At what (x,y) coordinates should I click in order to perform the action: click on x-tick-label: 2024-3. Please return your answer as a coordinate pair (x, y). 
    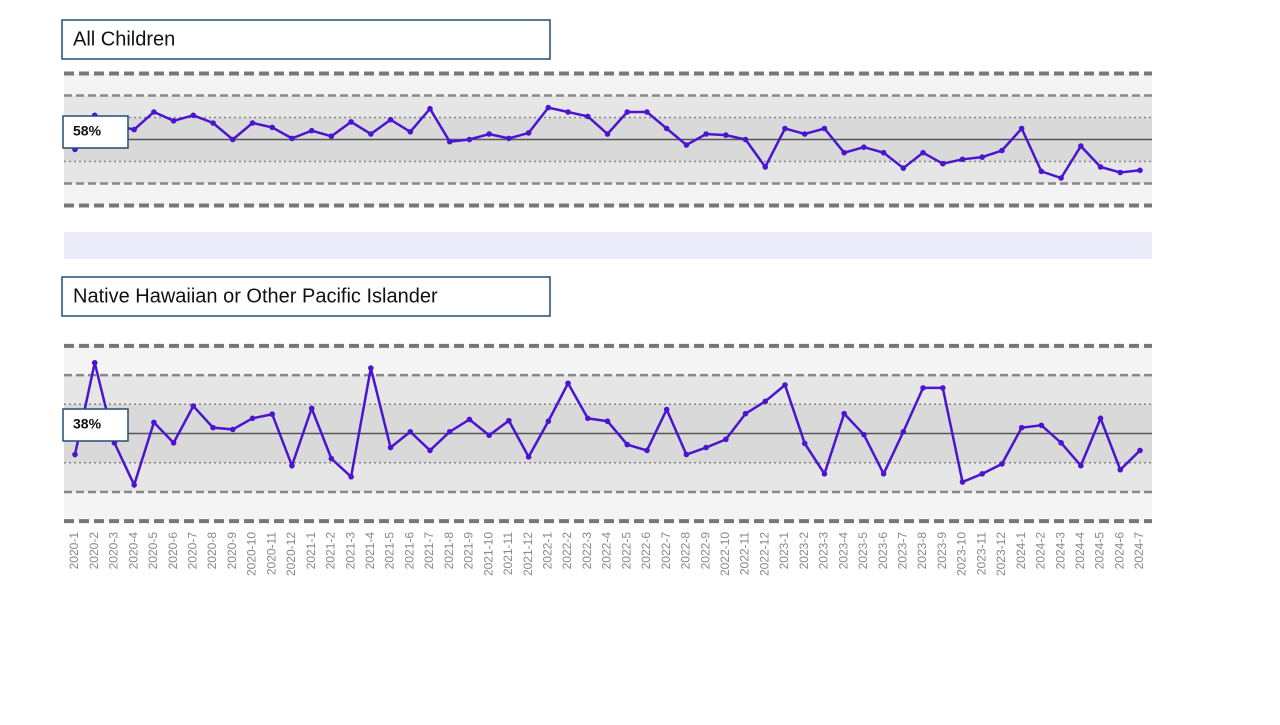
    Looking at the image, I should click on (1060, 551).